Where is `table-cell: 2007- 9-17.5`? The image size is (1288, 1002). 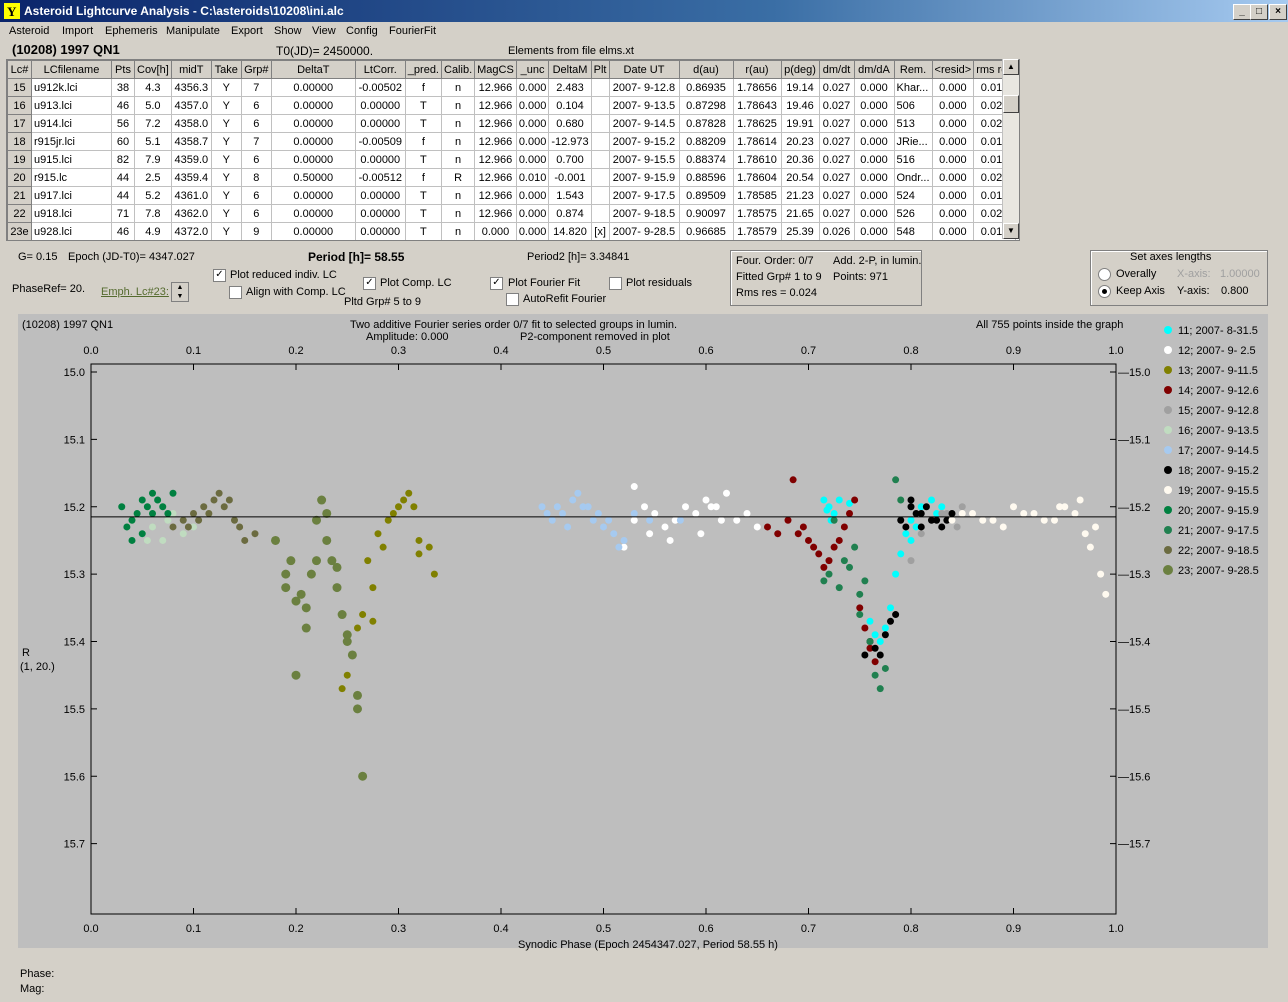 table-cell: 2007- 9-17.5 is located at coordinates (644, 195).